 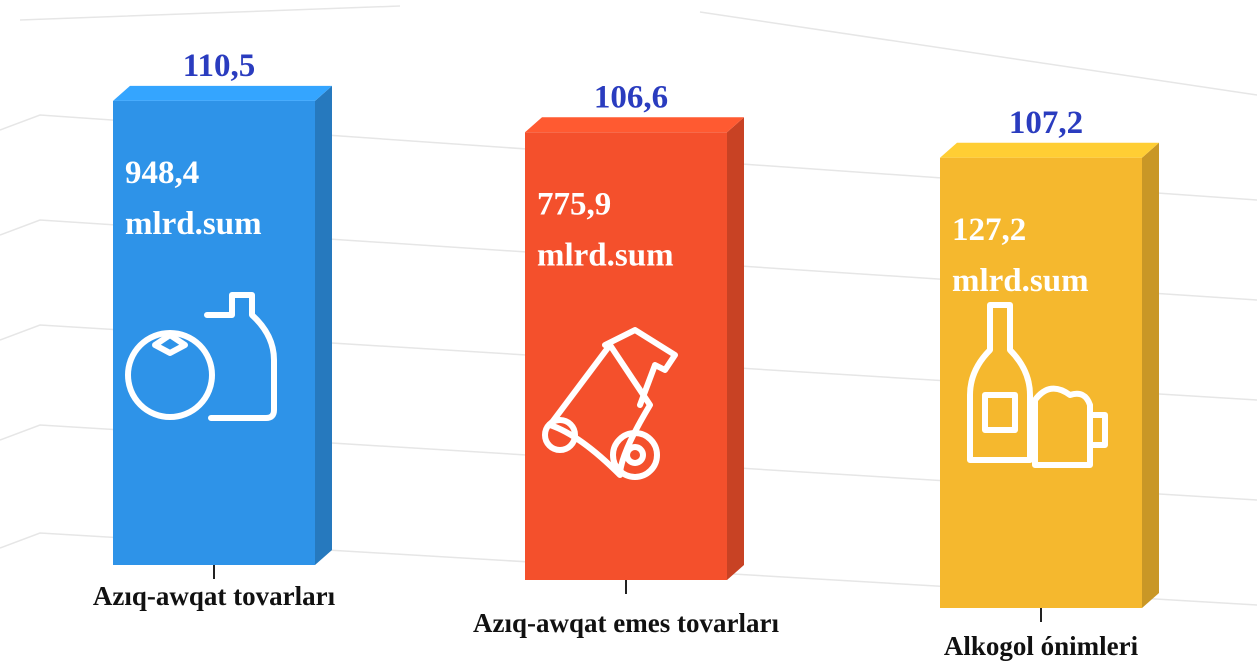 I want to click on category-label: Azıq-awqat tovarları, so click(x=214, y=596).